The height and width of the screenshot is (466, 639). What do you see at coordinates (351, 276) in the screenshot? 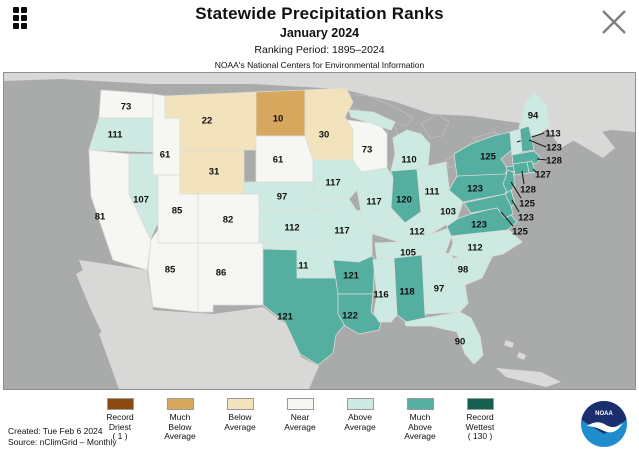
I see `rank-label-AR: 121` at bounding box center [351, 276].